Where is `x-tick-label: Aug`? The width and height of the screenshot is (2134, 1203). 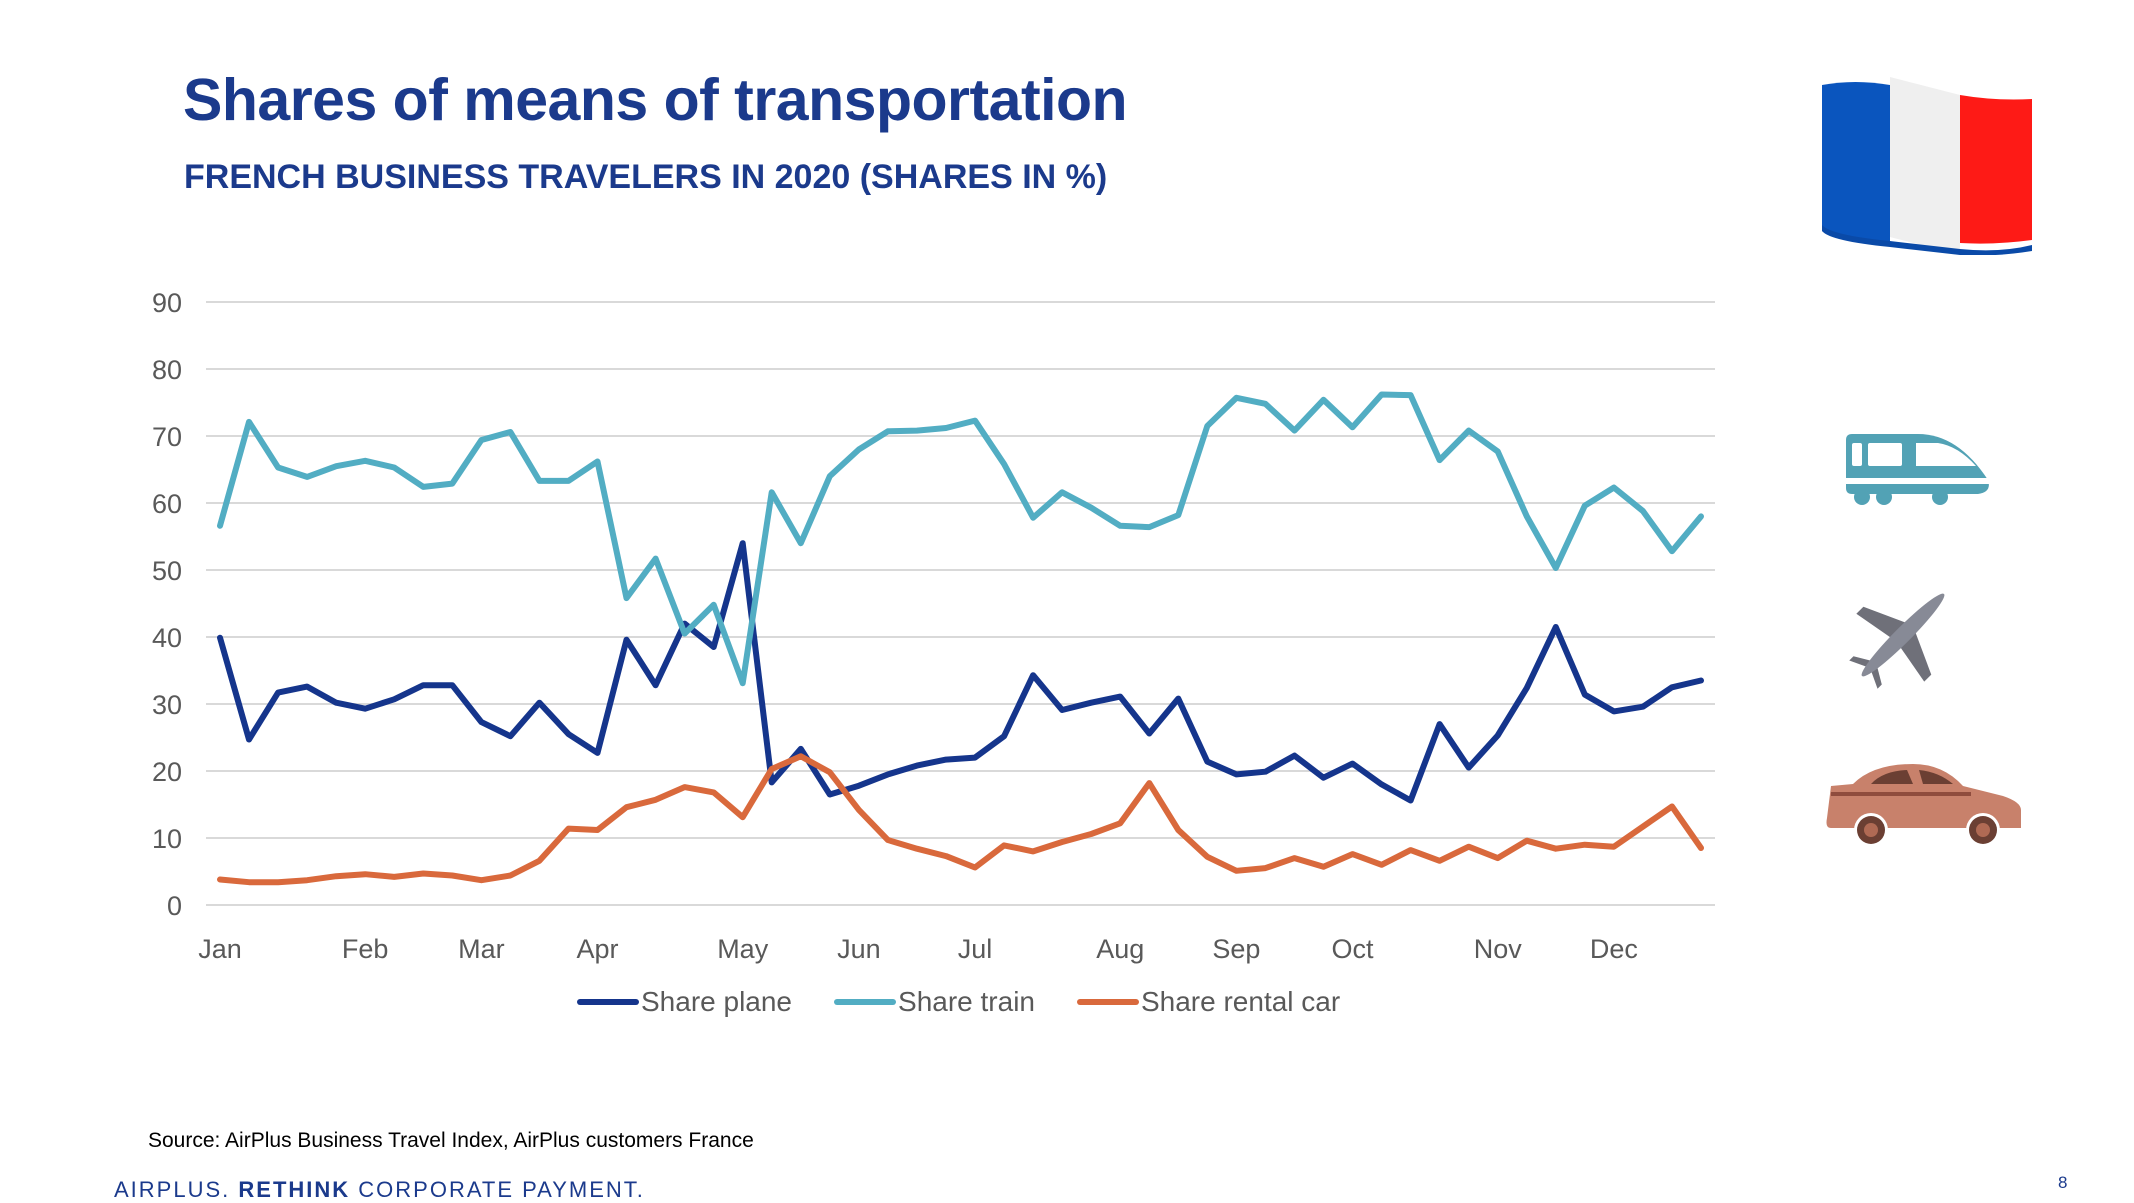 x-tick-label: Aug is located at coordinates (1120, 949).